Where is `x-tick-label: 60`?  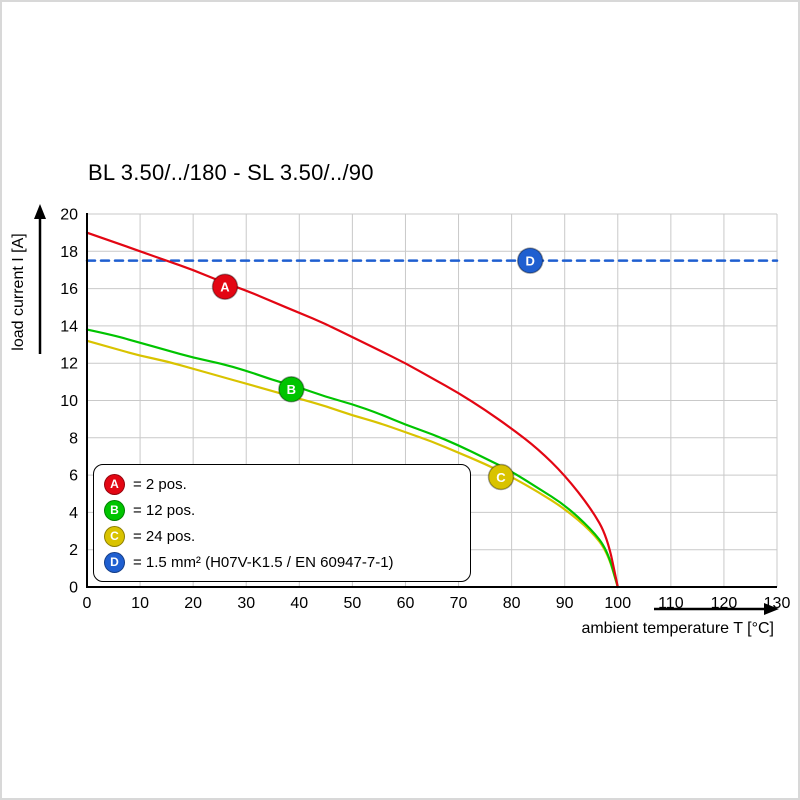
x-tick-label: 60 is located at coordinates (406, 603).